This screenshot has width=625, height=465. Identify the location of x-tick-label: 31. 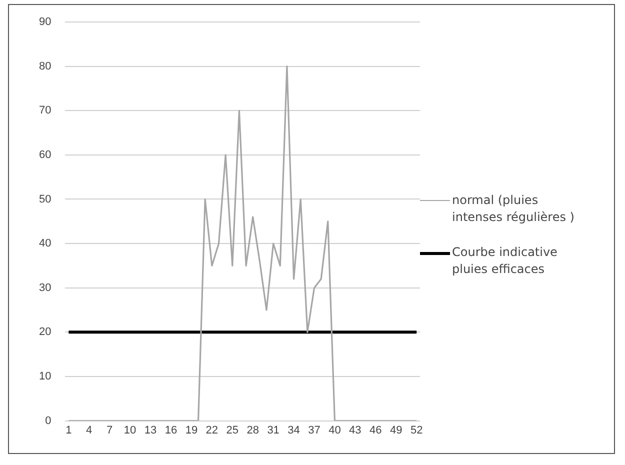
(273, 430).